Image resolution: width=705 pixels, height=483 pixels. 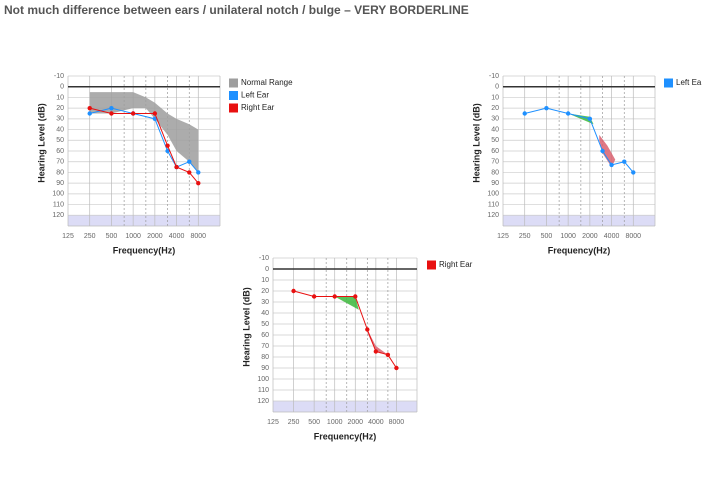 What do you see at coordinates (689, 82) in the screenshot?
I see `legend-label: Left Ea` at bounding box center [689, 82].